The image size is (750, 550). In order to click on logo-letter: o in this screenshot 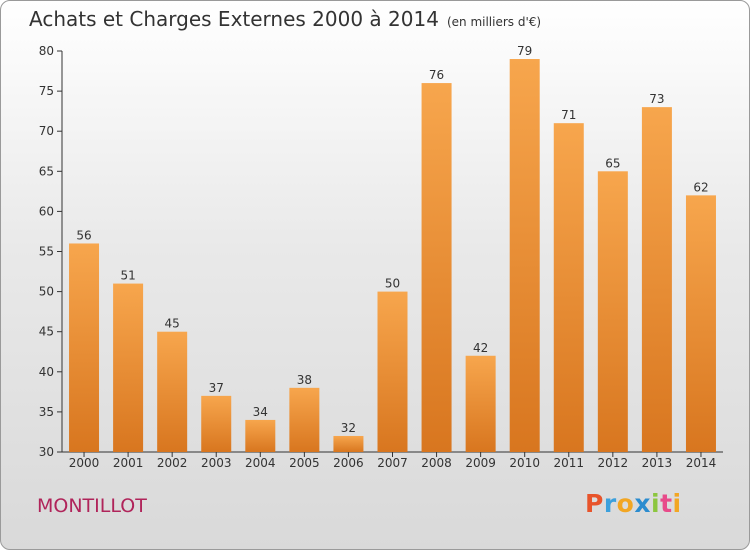, I will do `click(625, 503)`.